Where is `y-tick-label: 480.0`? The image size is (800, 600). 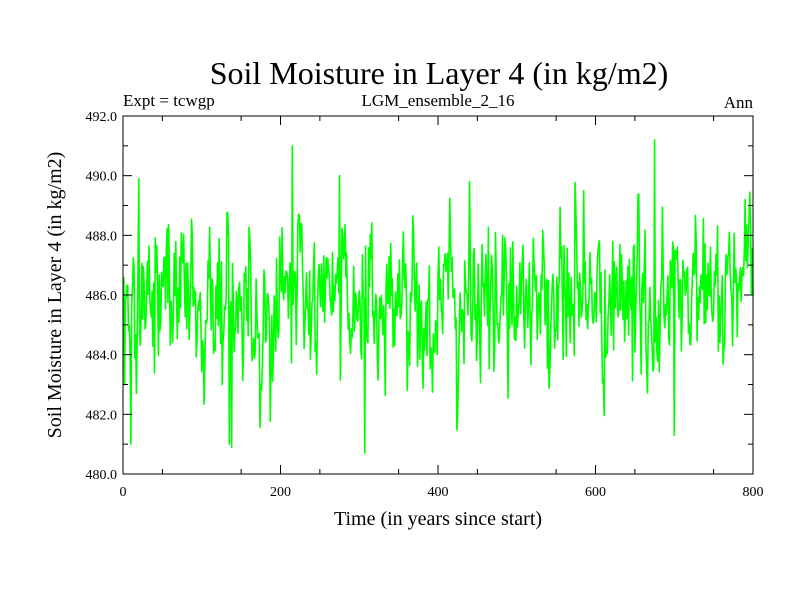
y-tick-label: 480.0 is located at coordinates (102, 475).